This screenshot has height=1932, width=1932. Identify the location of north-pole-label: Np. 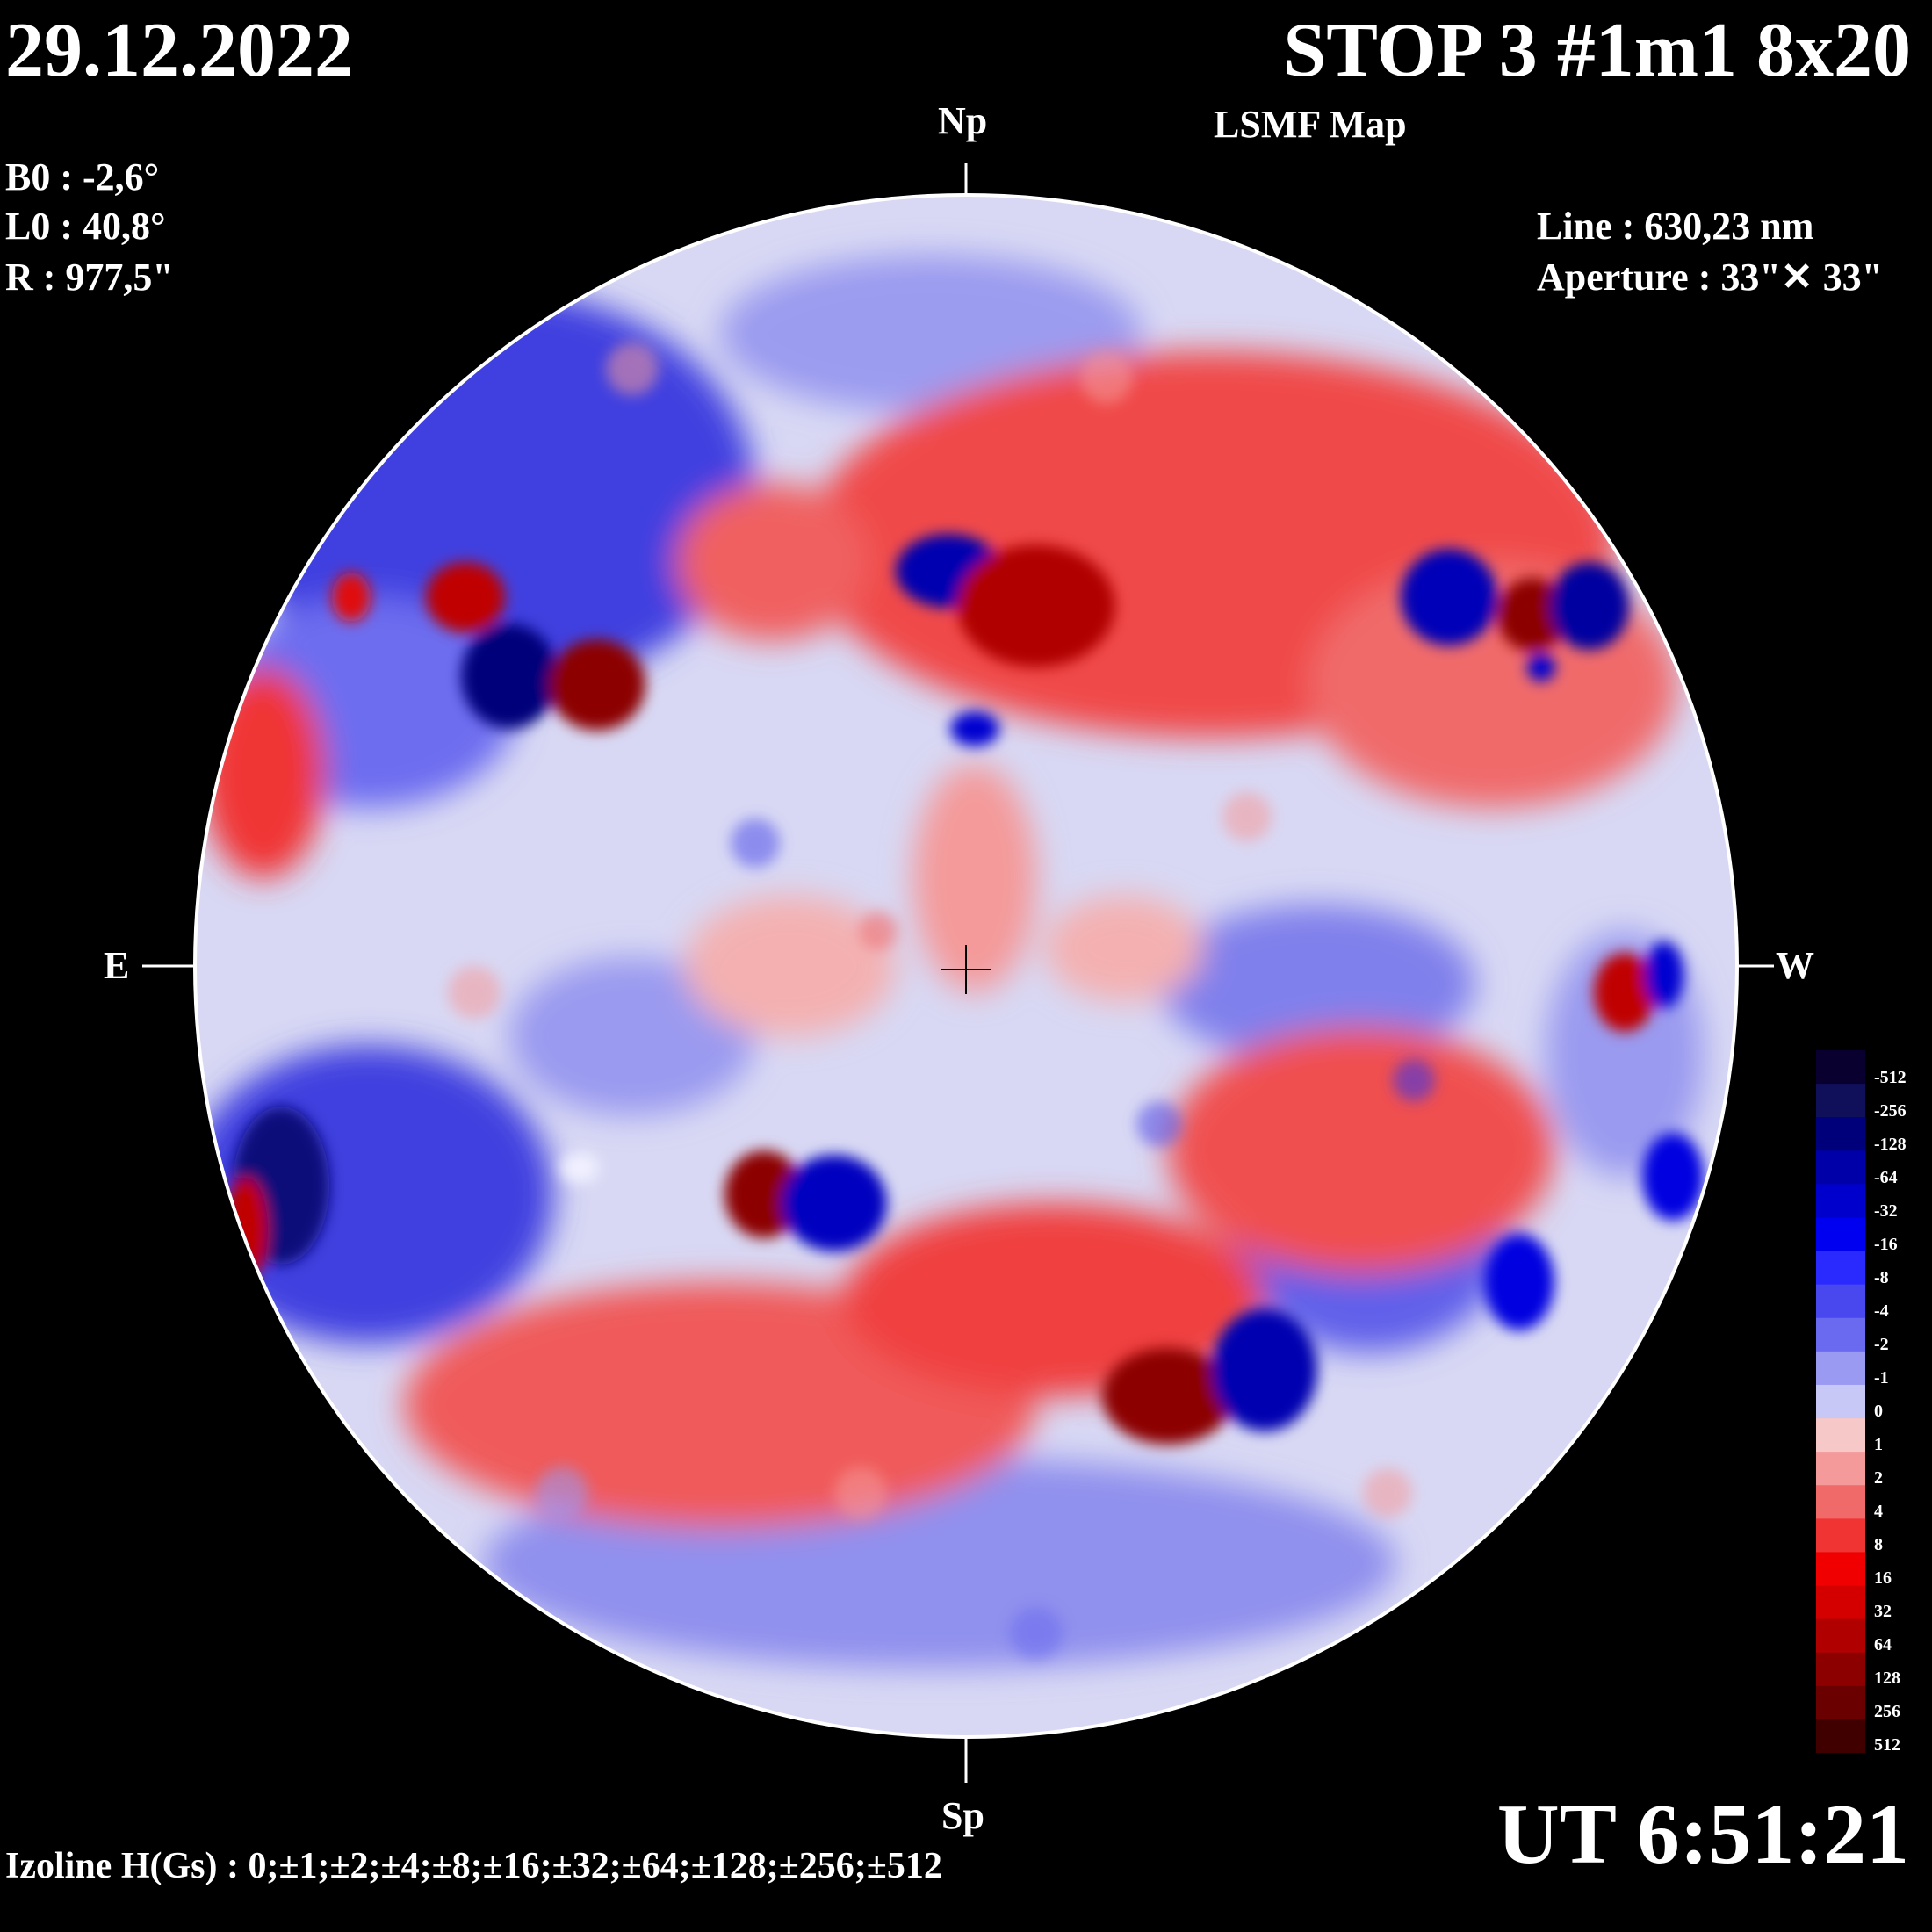
(963, 121).